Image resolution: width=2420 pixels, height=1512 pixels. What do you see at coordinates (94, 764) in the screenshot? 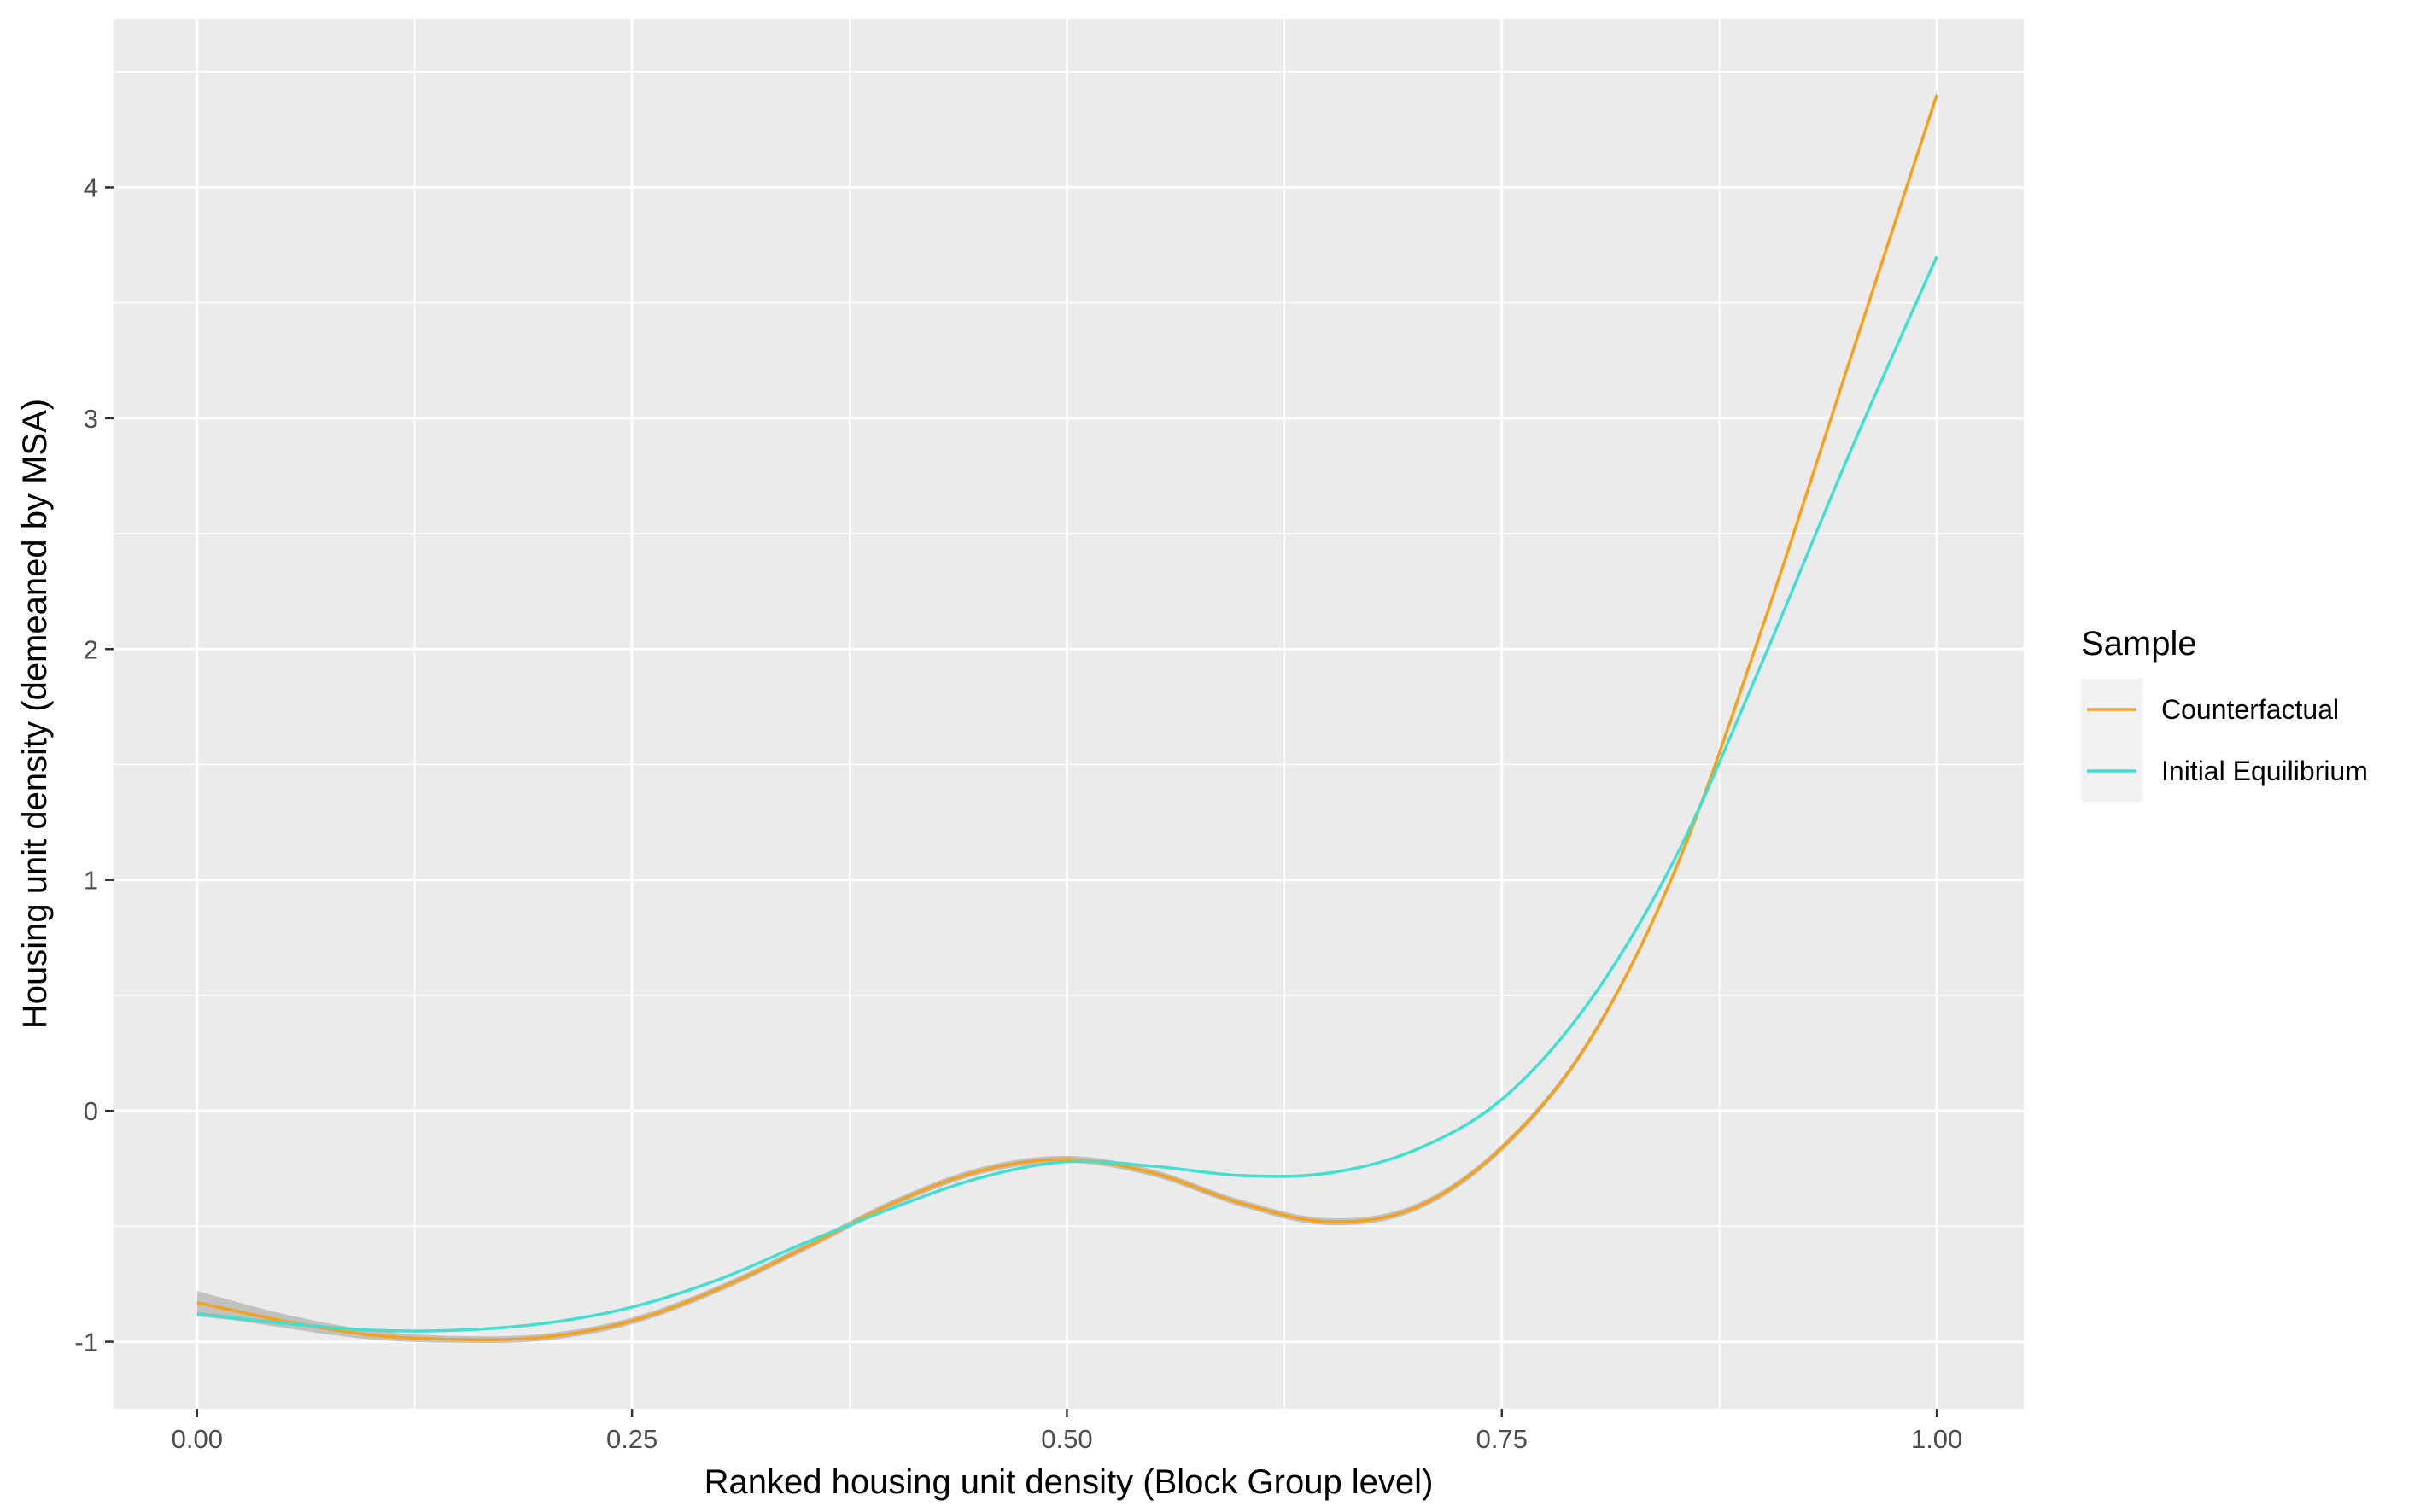
I see `y-axis-ticks: -1 0 1 2 3 4` at bounding box center [94, 764].